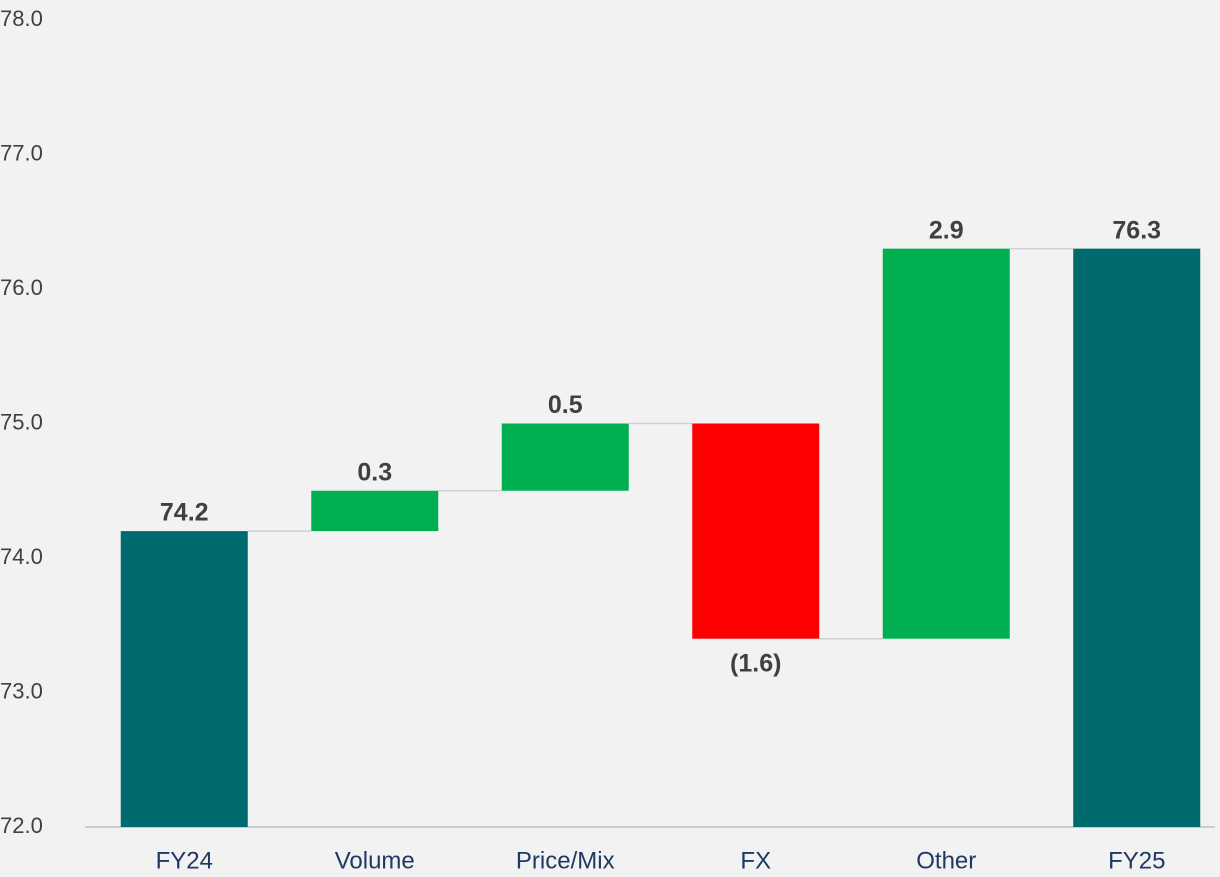  I want to click on y-tick-label: 73.0, so click(21, 690).